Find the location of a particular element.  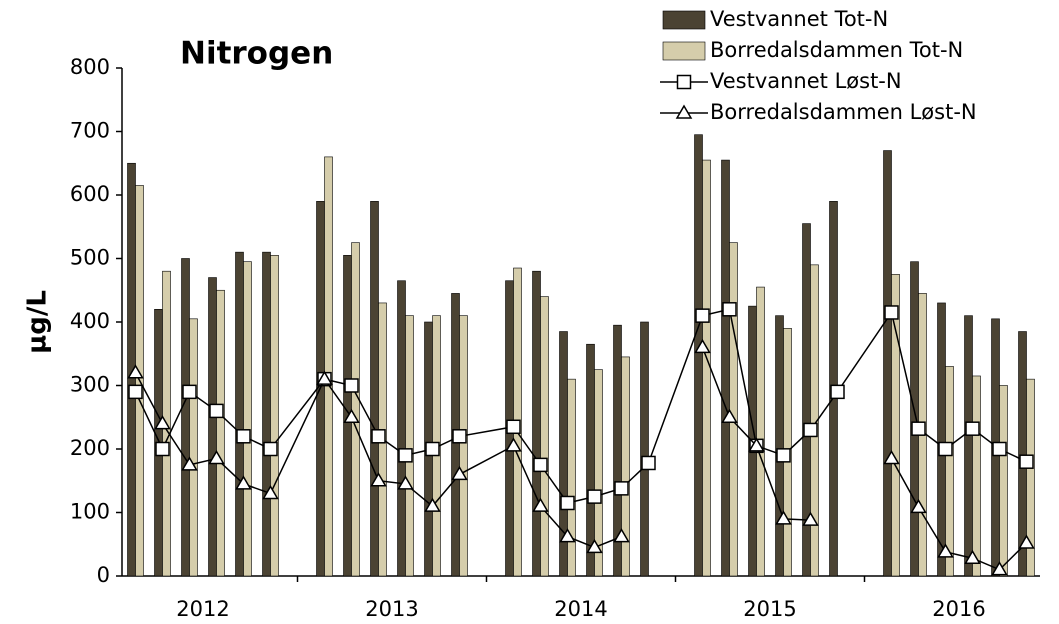

y-tick-label: 800 is located at coordinates (90, 67).